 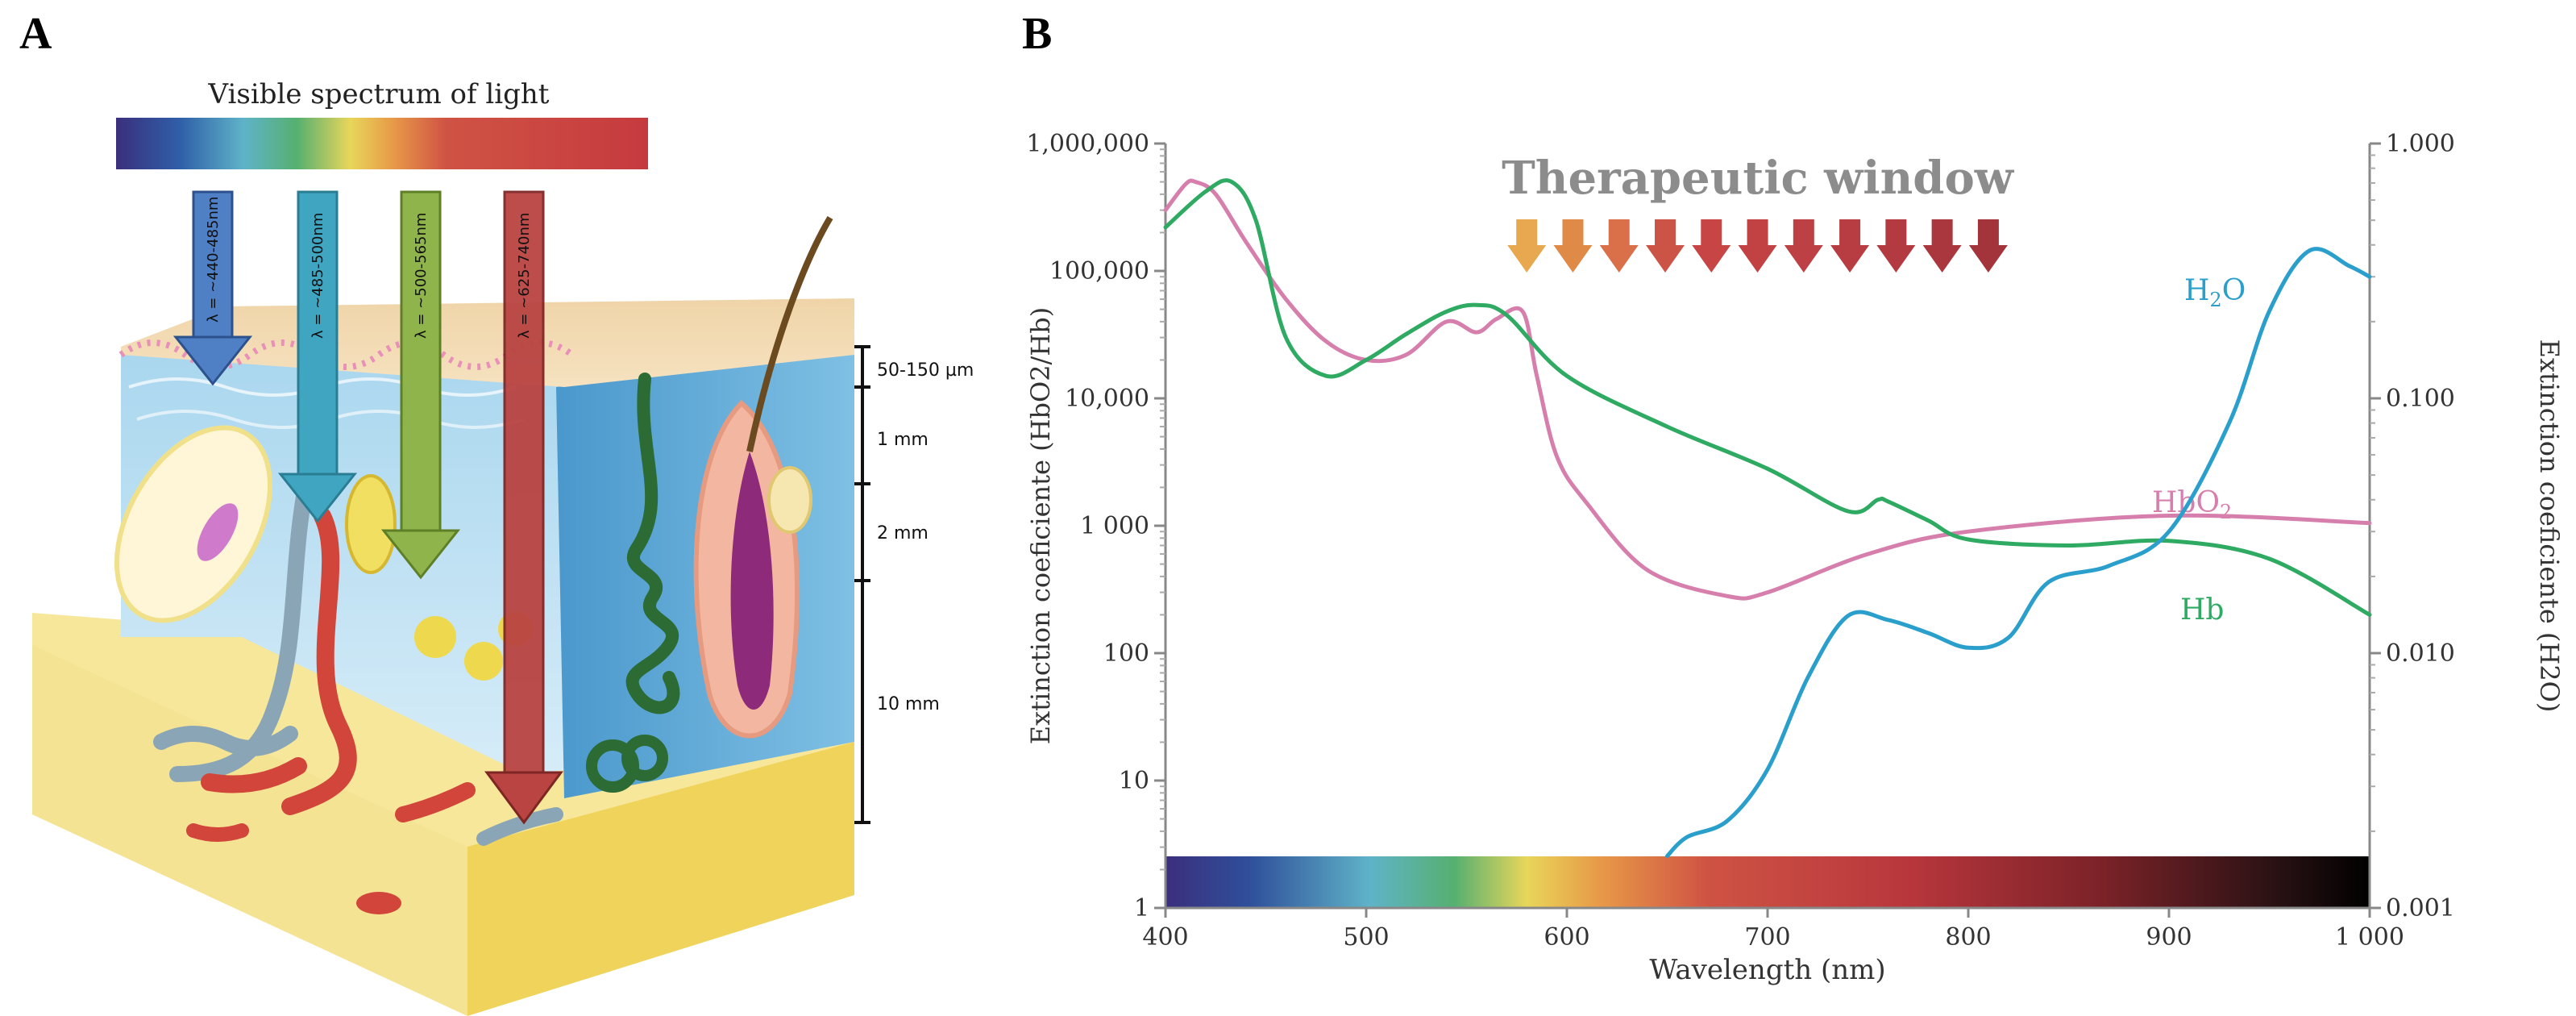 I want to click on artery, so click(x=319, y=661).